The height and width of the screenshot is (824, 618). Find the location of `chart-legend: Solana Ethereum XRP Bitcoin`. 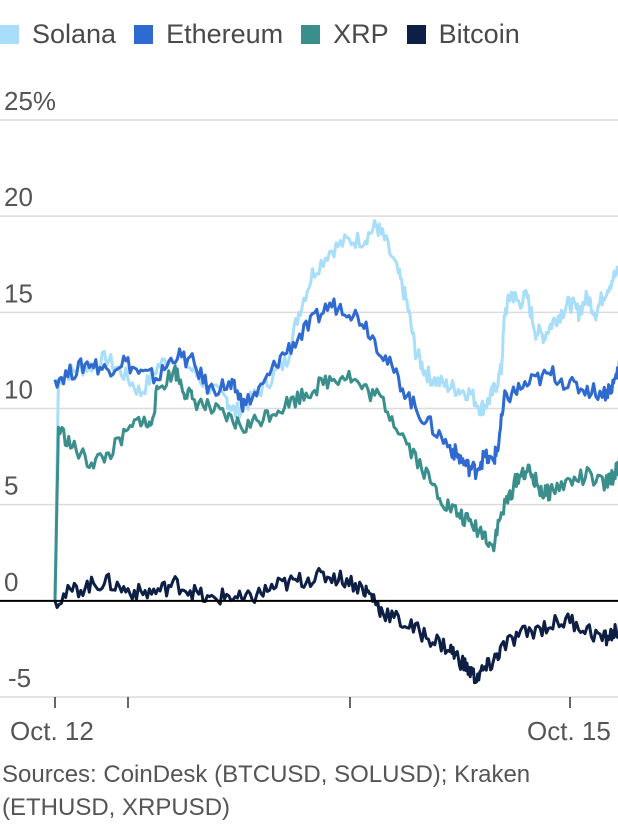

chart-legend: Solana Ethereum XRP Bitcoin is located at coordinates (269, 34).